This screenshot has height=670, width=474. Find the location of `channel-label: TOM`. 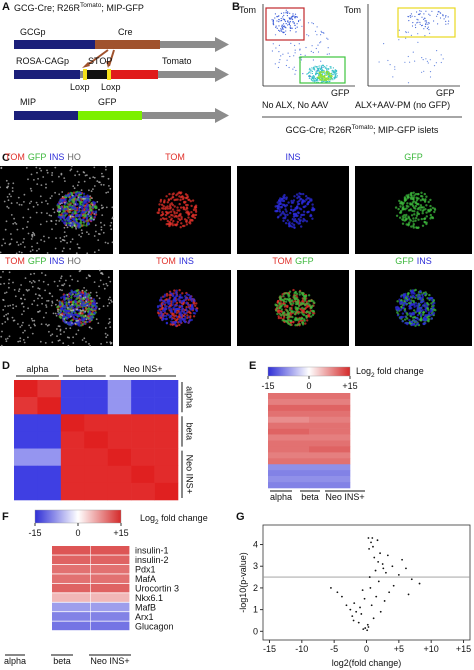

channel-label: TOM is located at coordinates (15, 157).